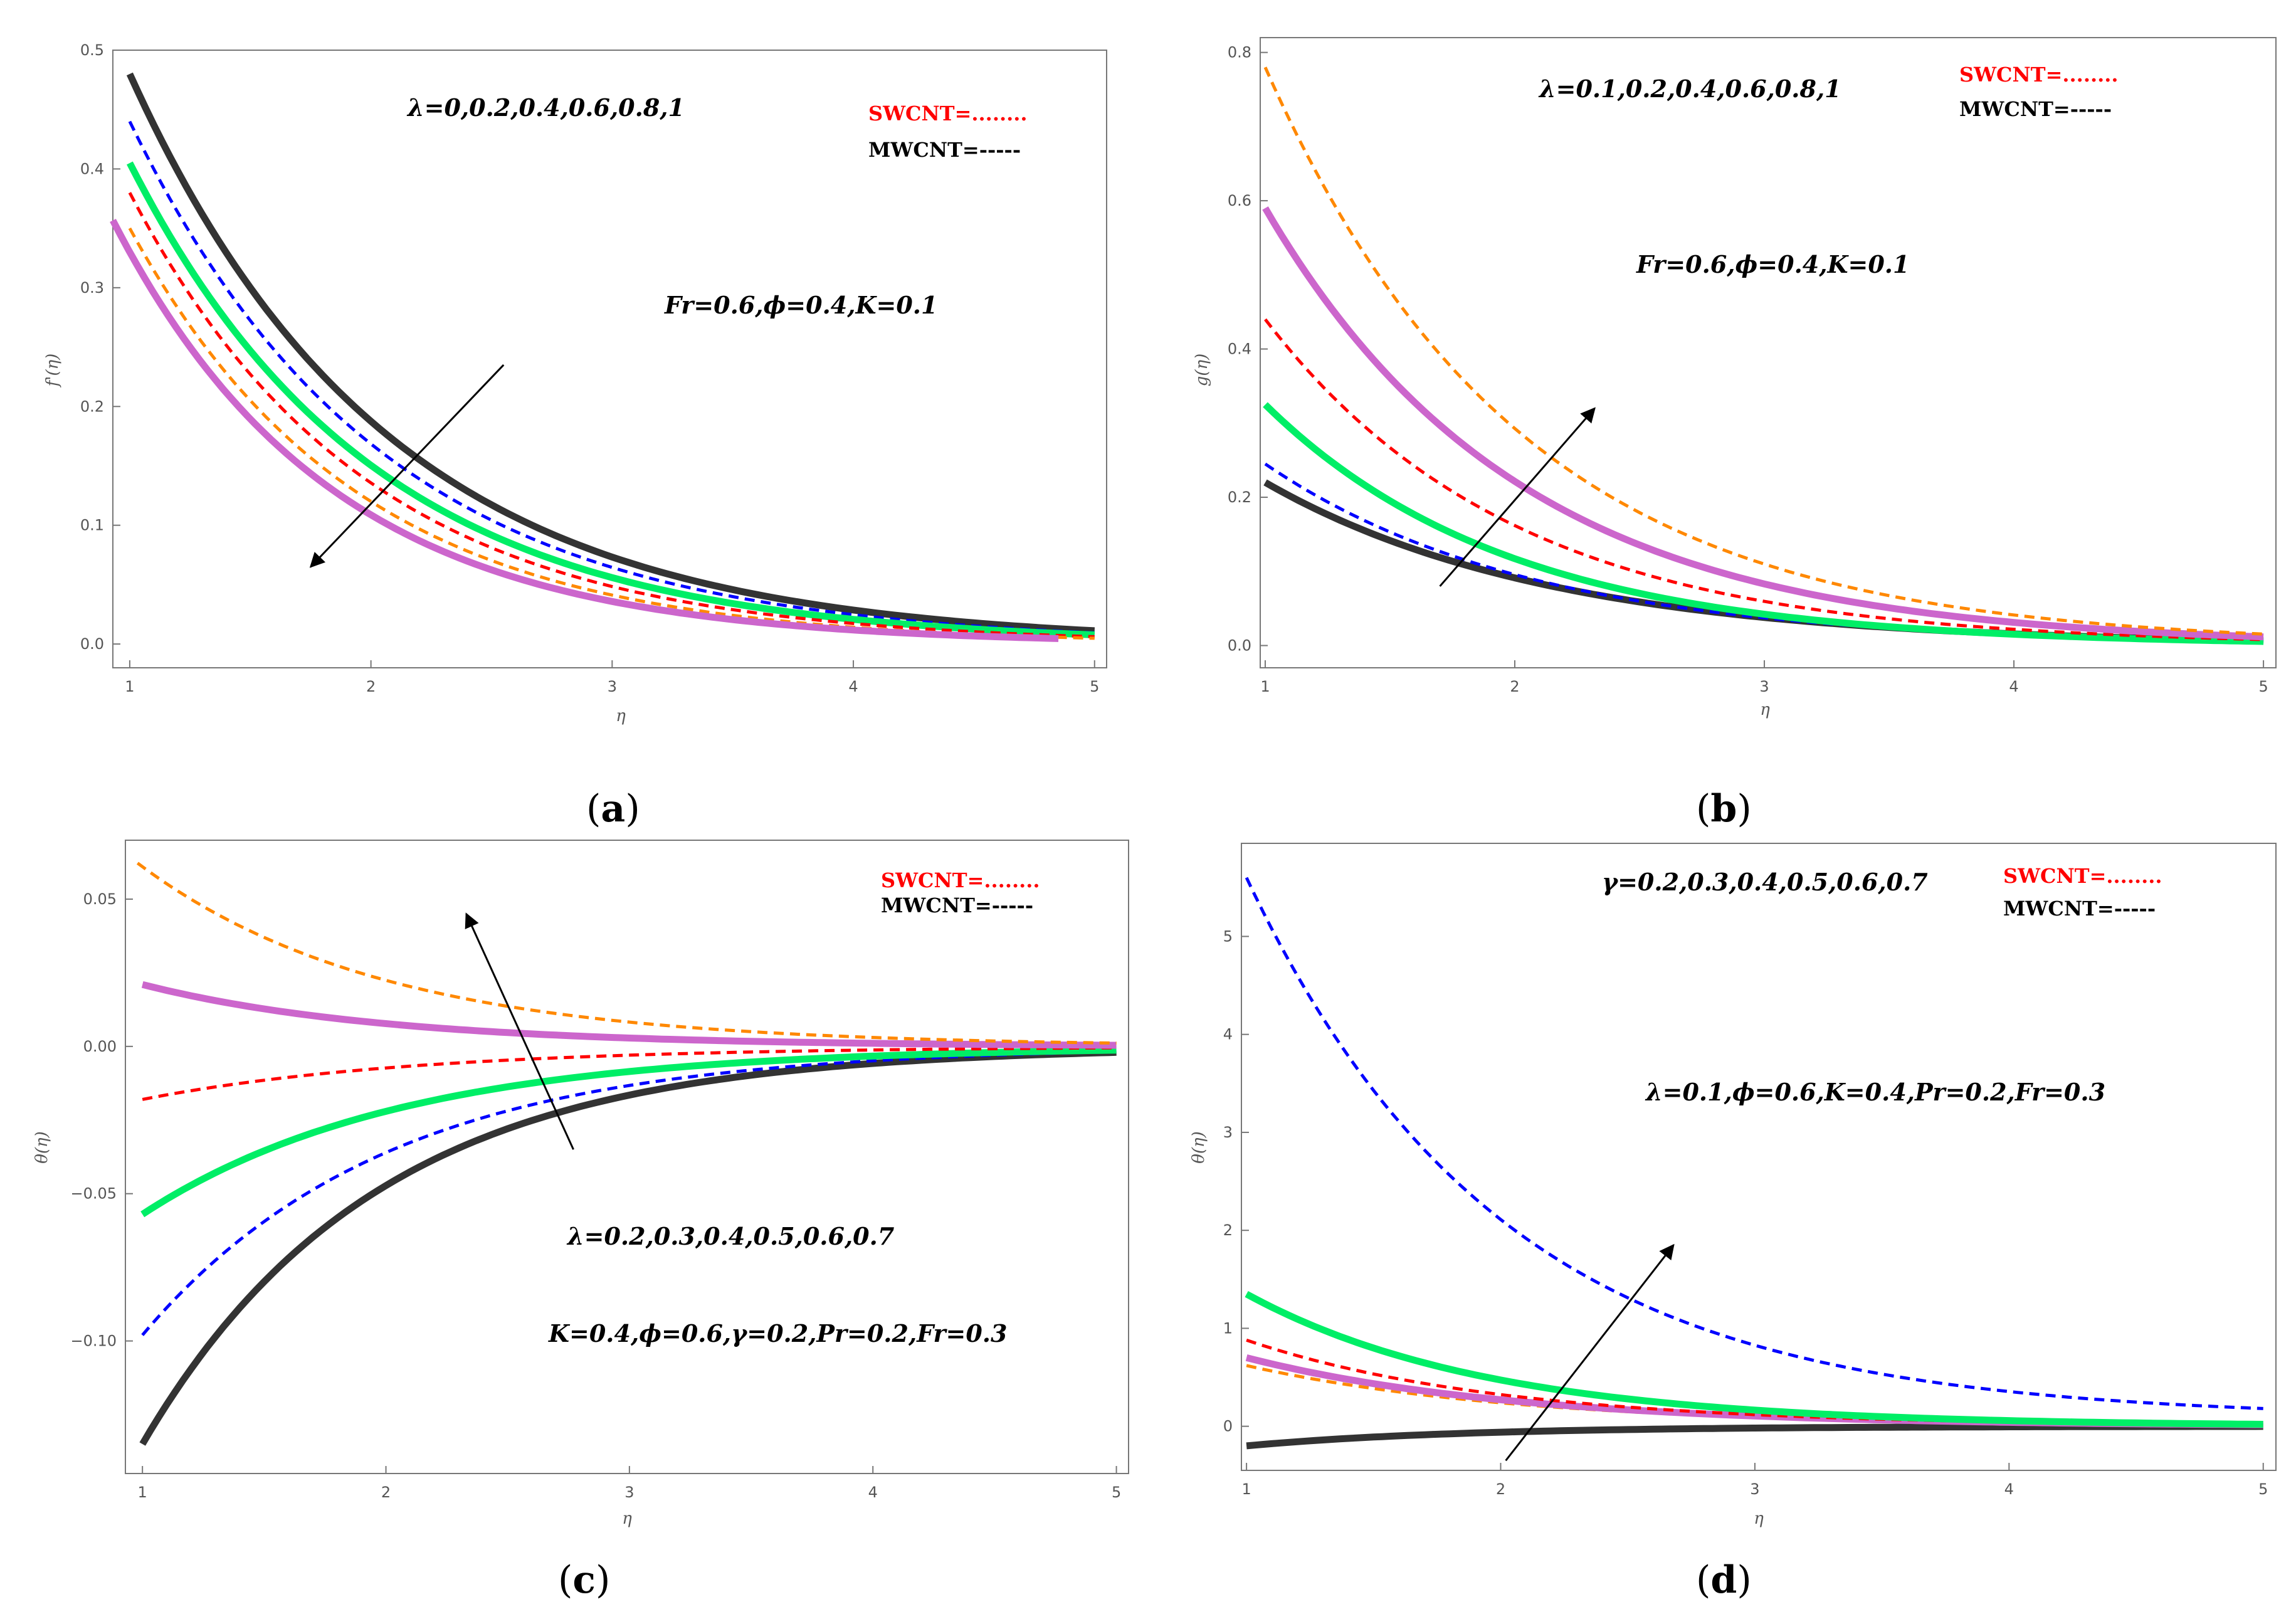 This screenshot has height=1624, width=2296. Describe the element at coordinates (1228, 1230) in the screenshot. I see `y-tick-label: 2` at that location.